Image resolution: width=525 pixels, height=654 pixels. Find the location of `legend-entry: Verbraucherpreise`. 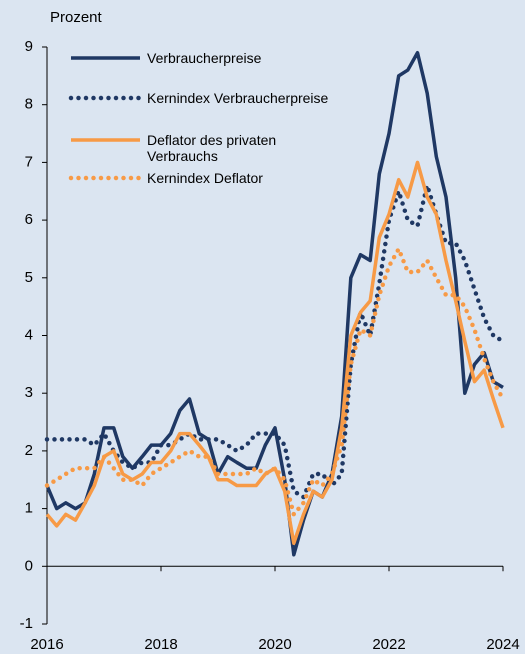

legend-entry: Verbraucherpreise is located at coordinates (233, 58).